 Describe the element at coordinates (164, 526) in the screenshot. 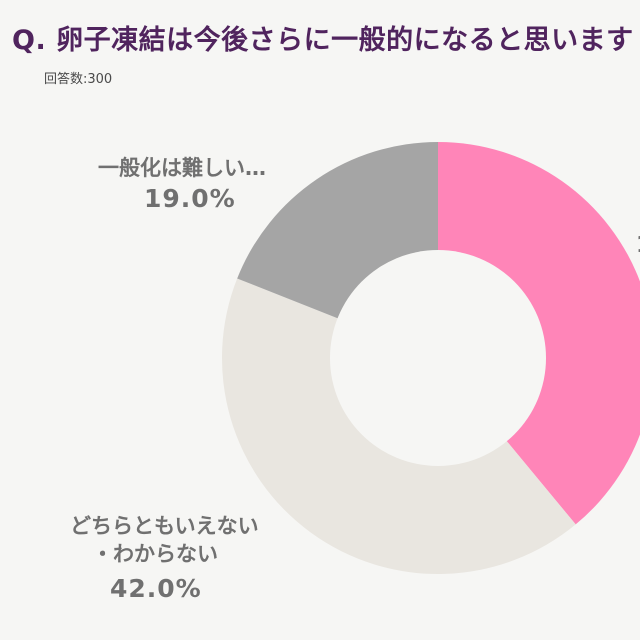

I see `slice-label-neutral-line1: どちらともいえない` at that location.